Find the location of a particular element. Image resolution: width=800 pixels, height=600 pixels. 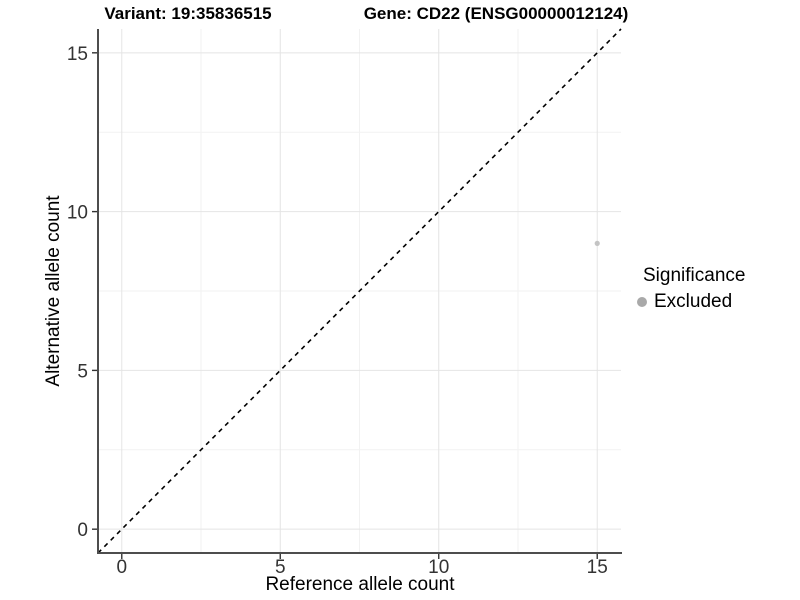

y-tick-label: 10 is located at coordinates (77, 213).